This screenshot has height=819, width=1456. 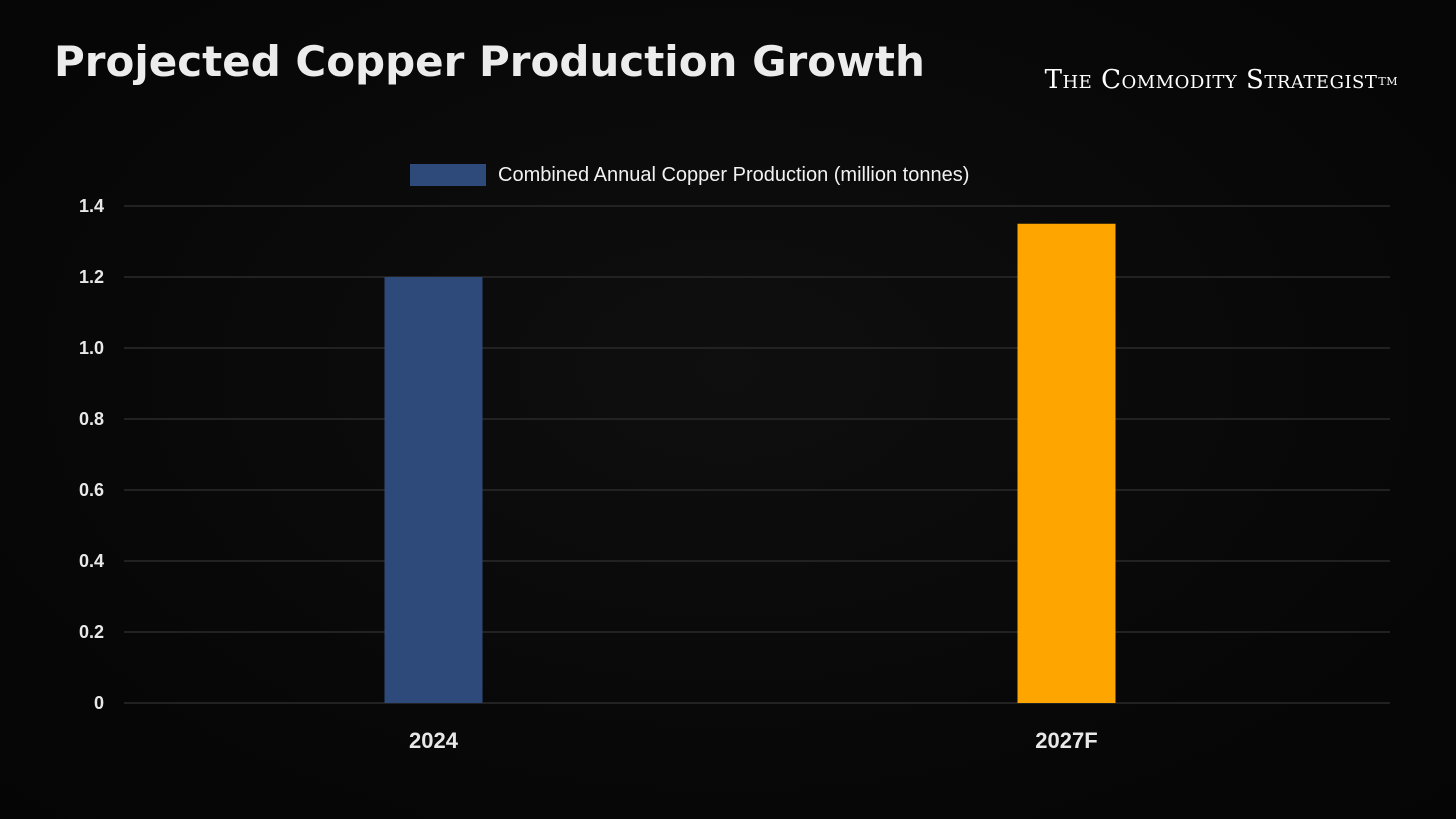 What do you see at coordinates (91, 632) in the screenshot?
I see `y-tick-label: 0.2` at bounding box center [91, 632].